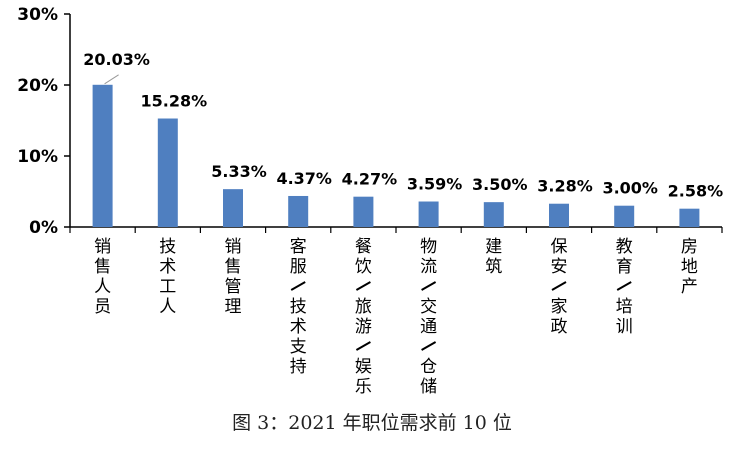 The width and height of the screenshot is (744, 457). I want to click on data-label: 4.27%, so click(370, 179).